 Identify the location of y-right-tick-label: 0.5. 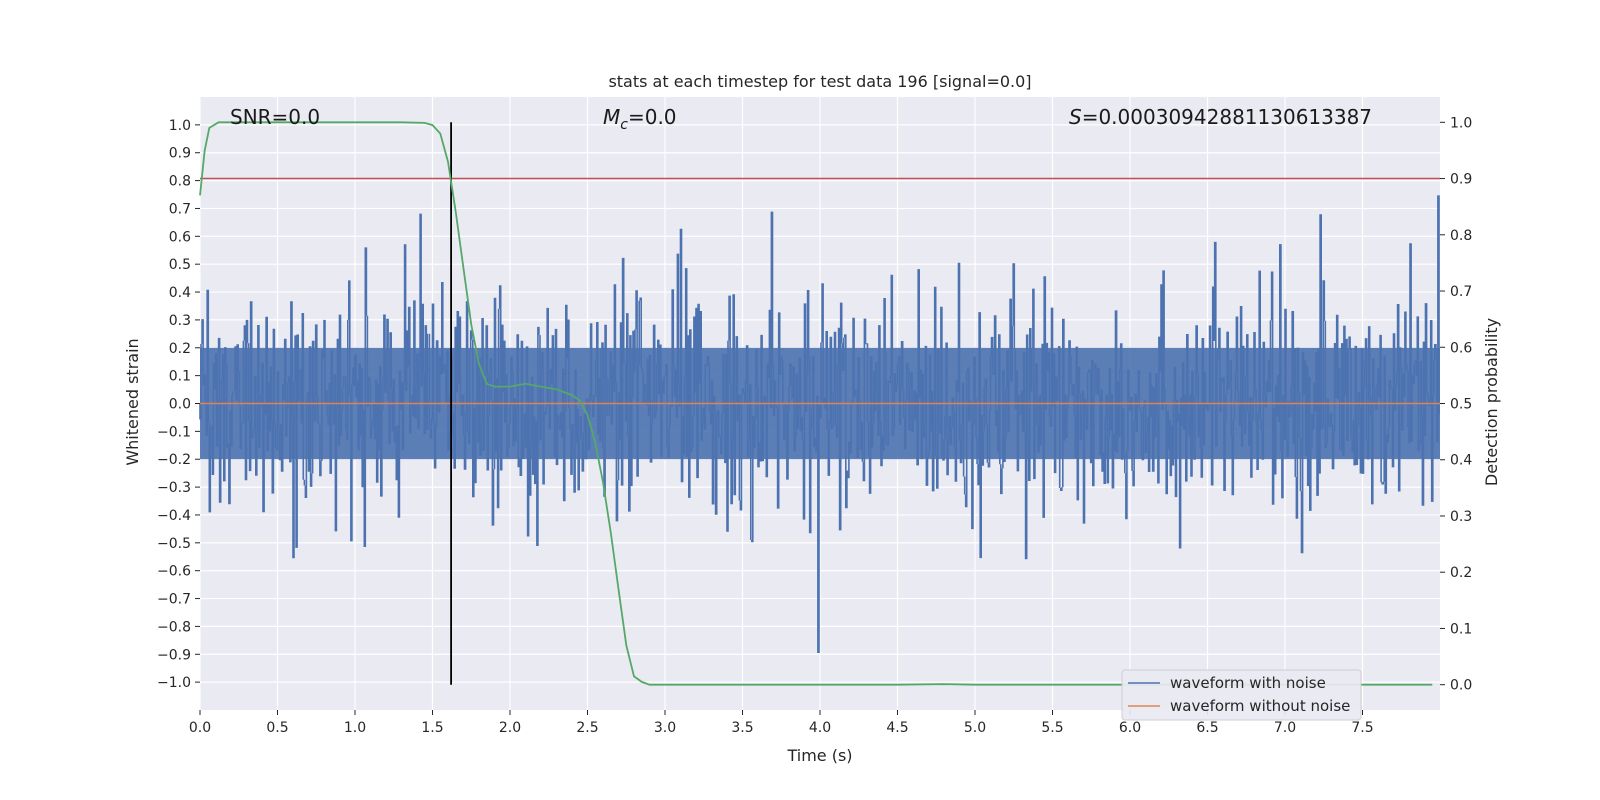
(1461, 405).